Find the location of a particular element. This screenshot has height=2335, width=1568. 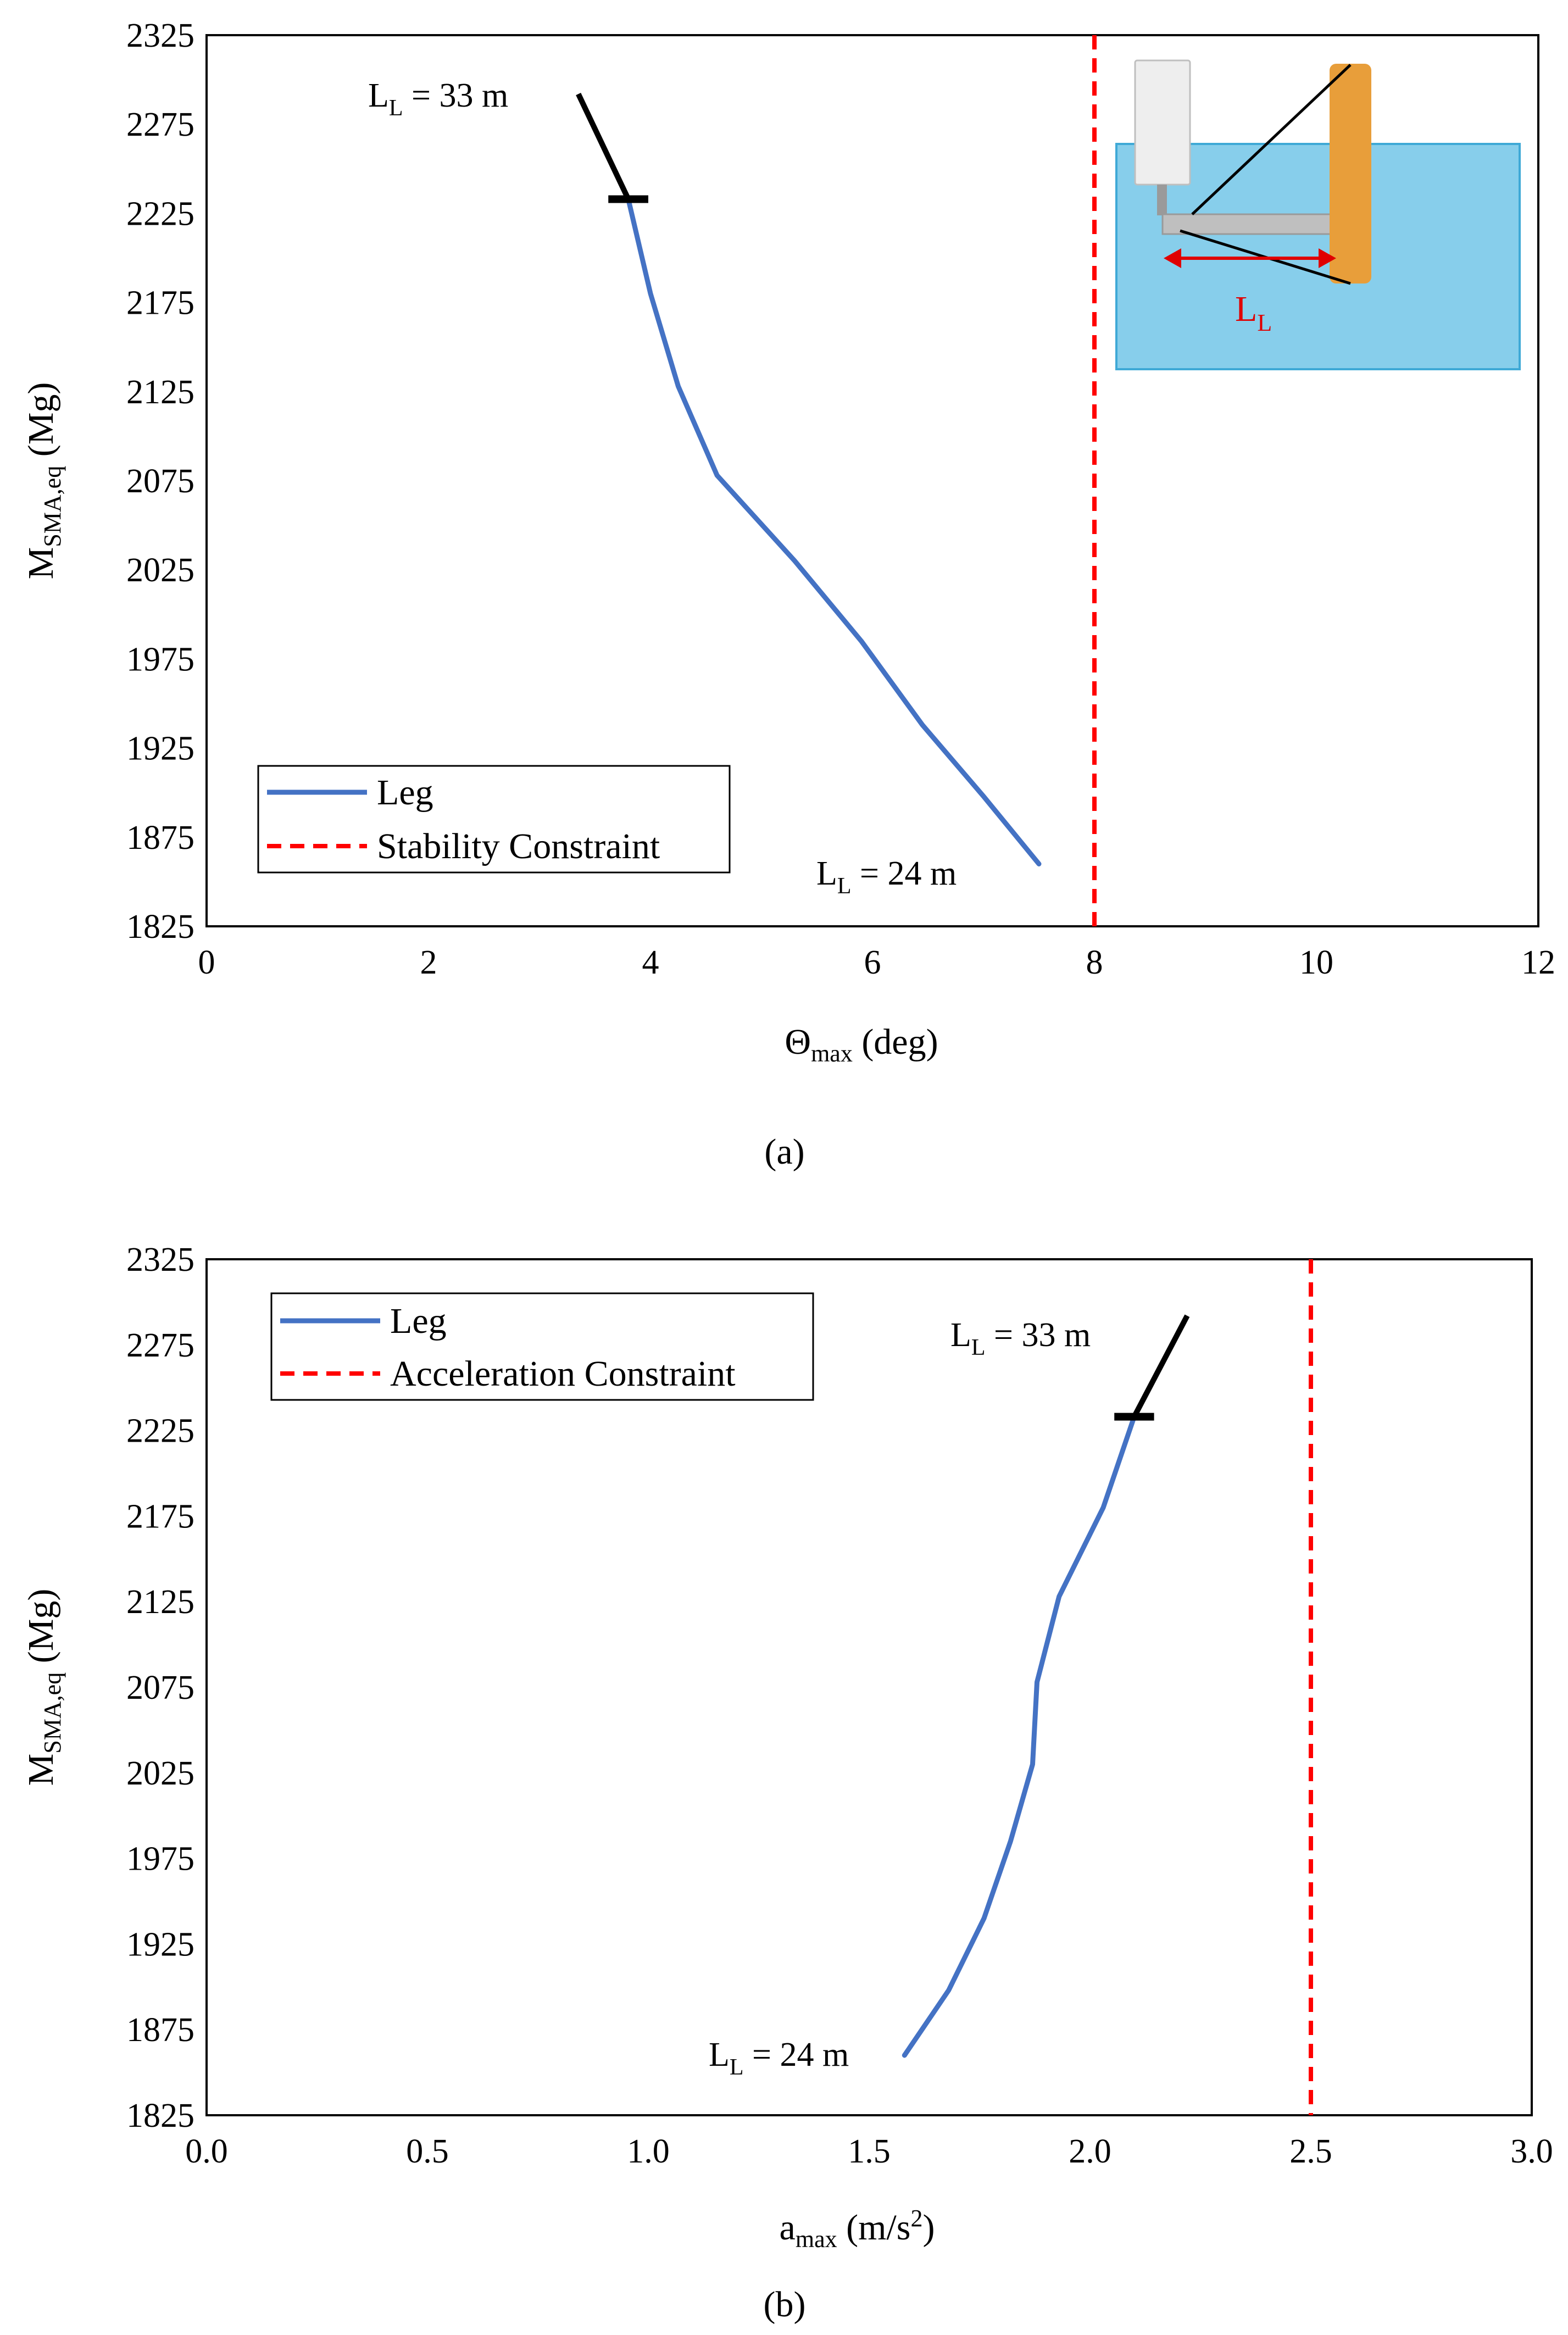

chart-a-inset-diagram: LL is located at coordinates (1318, 215).